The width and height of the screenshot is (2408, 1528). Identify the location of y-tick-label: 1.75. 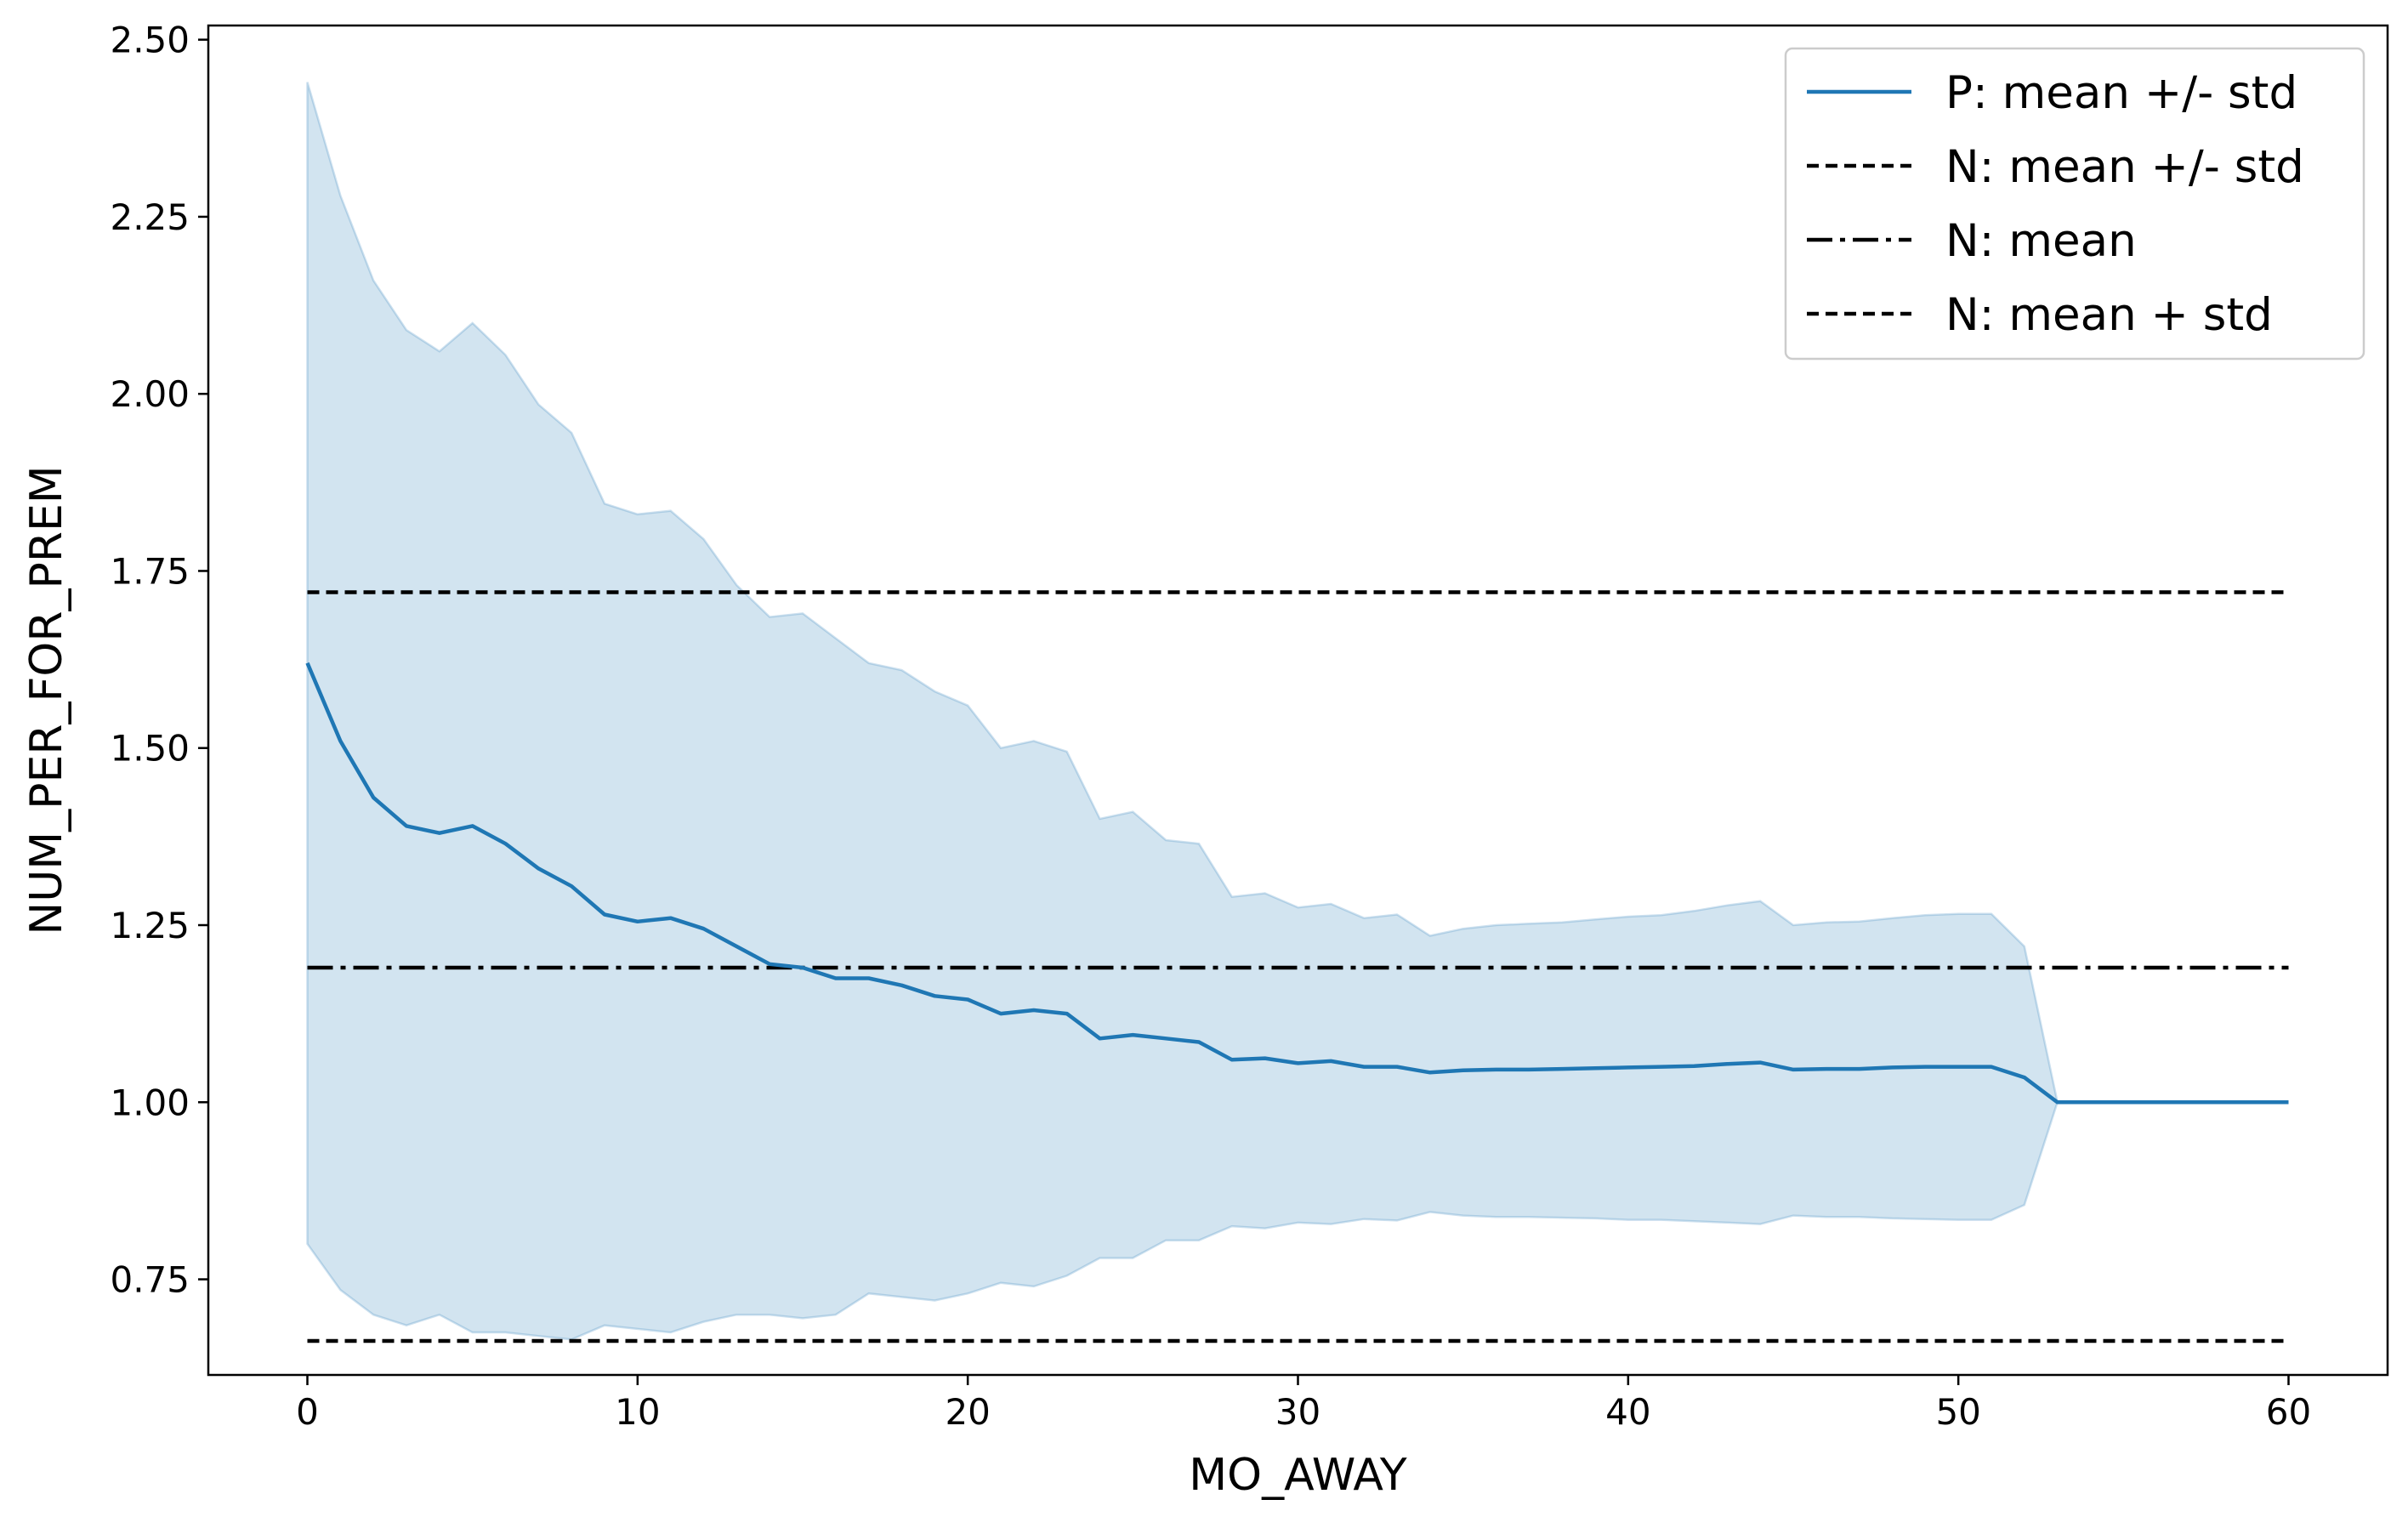
(150, 571).